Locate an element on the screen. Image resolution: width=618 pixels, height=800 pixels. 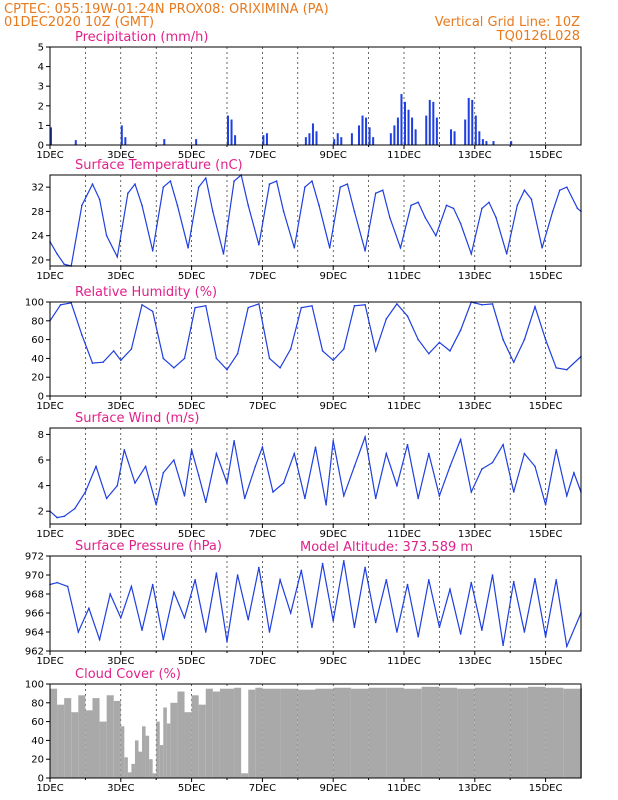
y-tick-label: 20 is located at coordinates (37, 378).